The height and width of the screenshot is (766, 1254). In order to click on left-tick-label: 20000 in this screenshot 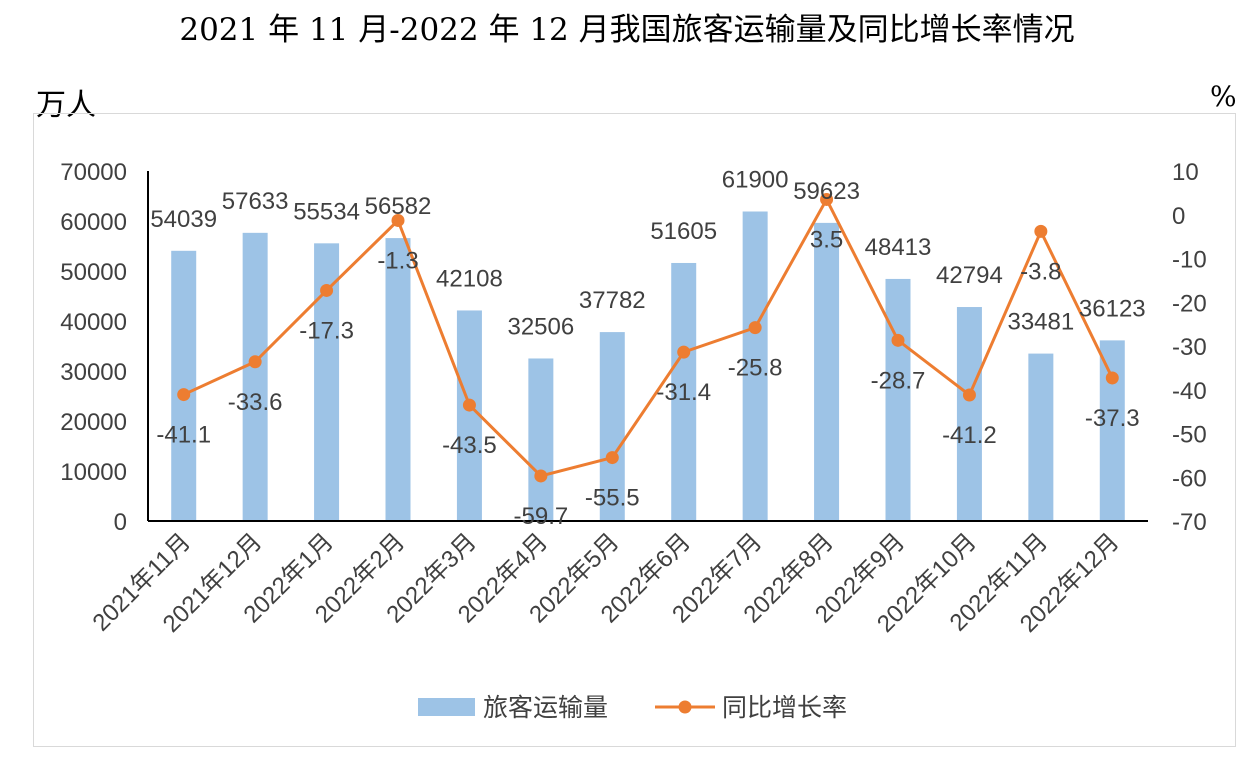, I will do `click(93, 422)`.